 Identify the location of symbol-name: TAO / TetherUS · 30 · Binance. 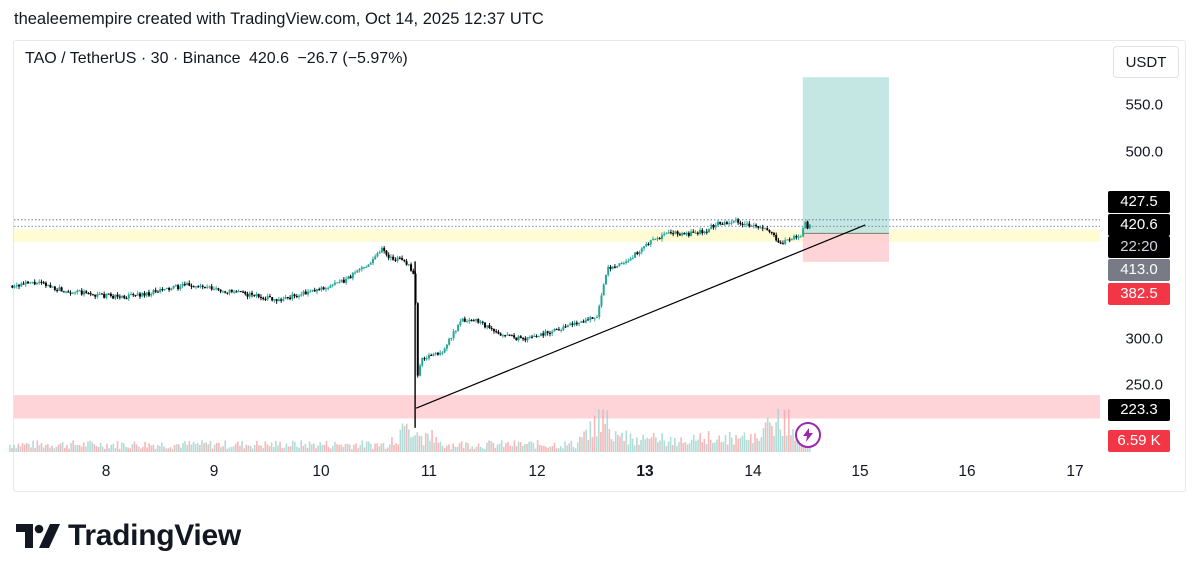
(133, 58).